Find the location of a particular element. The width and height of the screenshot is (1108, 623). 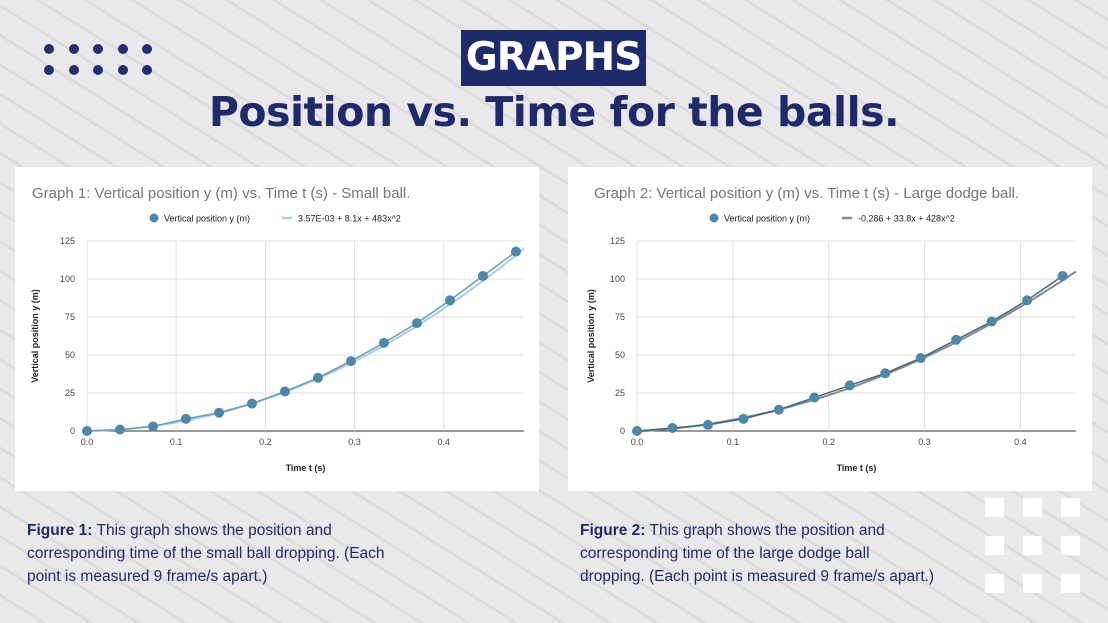

figure-2-label: Figure 2: is located at coordinates (613, 530).